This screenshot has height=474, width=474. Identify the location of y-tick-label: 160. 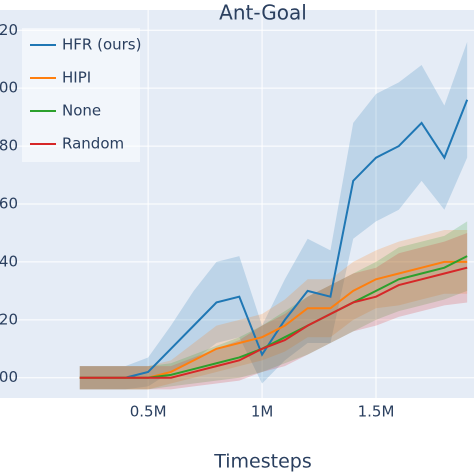
(9, 204).